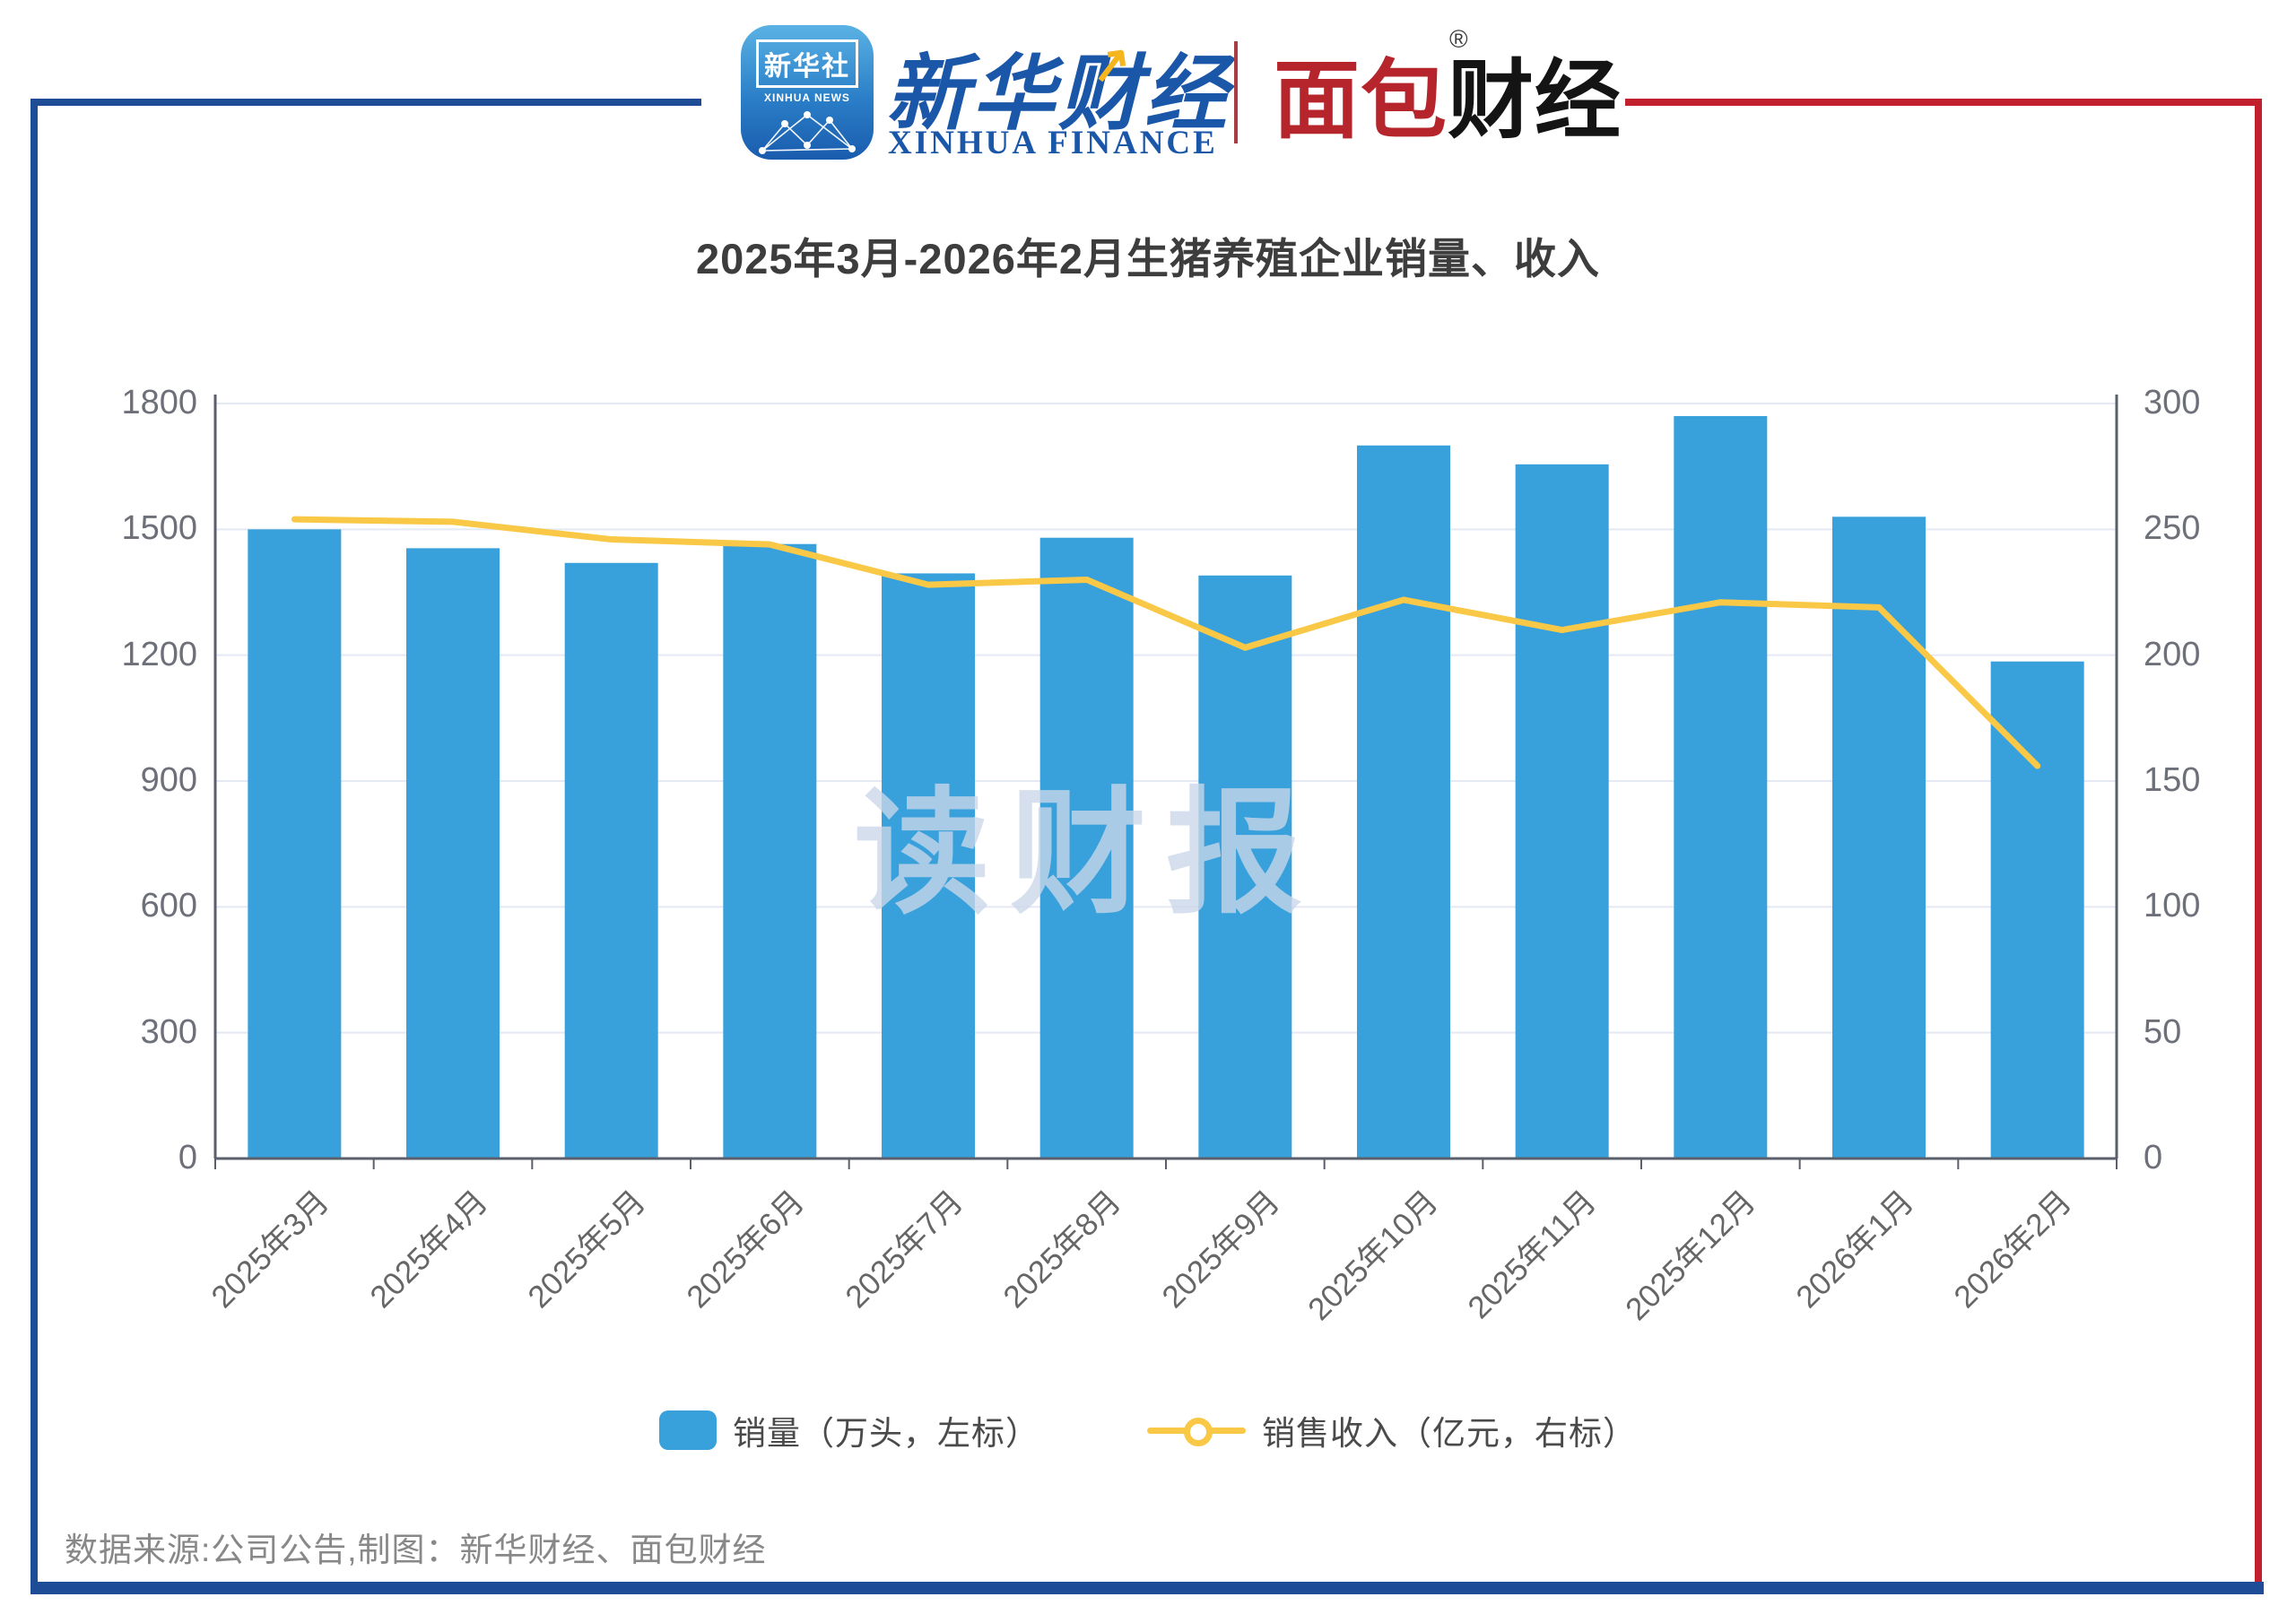  I want to click on right-axis-tick-250: 250, so click(2172, 528).